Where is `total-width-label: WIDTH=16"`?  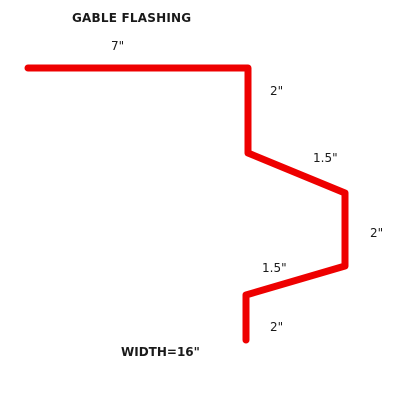
total-width-label: WIDTH=16" is located at coordinates (160, 352).